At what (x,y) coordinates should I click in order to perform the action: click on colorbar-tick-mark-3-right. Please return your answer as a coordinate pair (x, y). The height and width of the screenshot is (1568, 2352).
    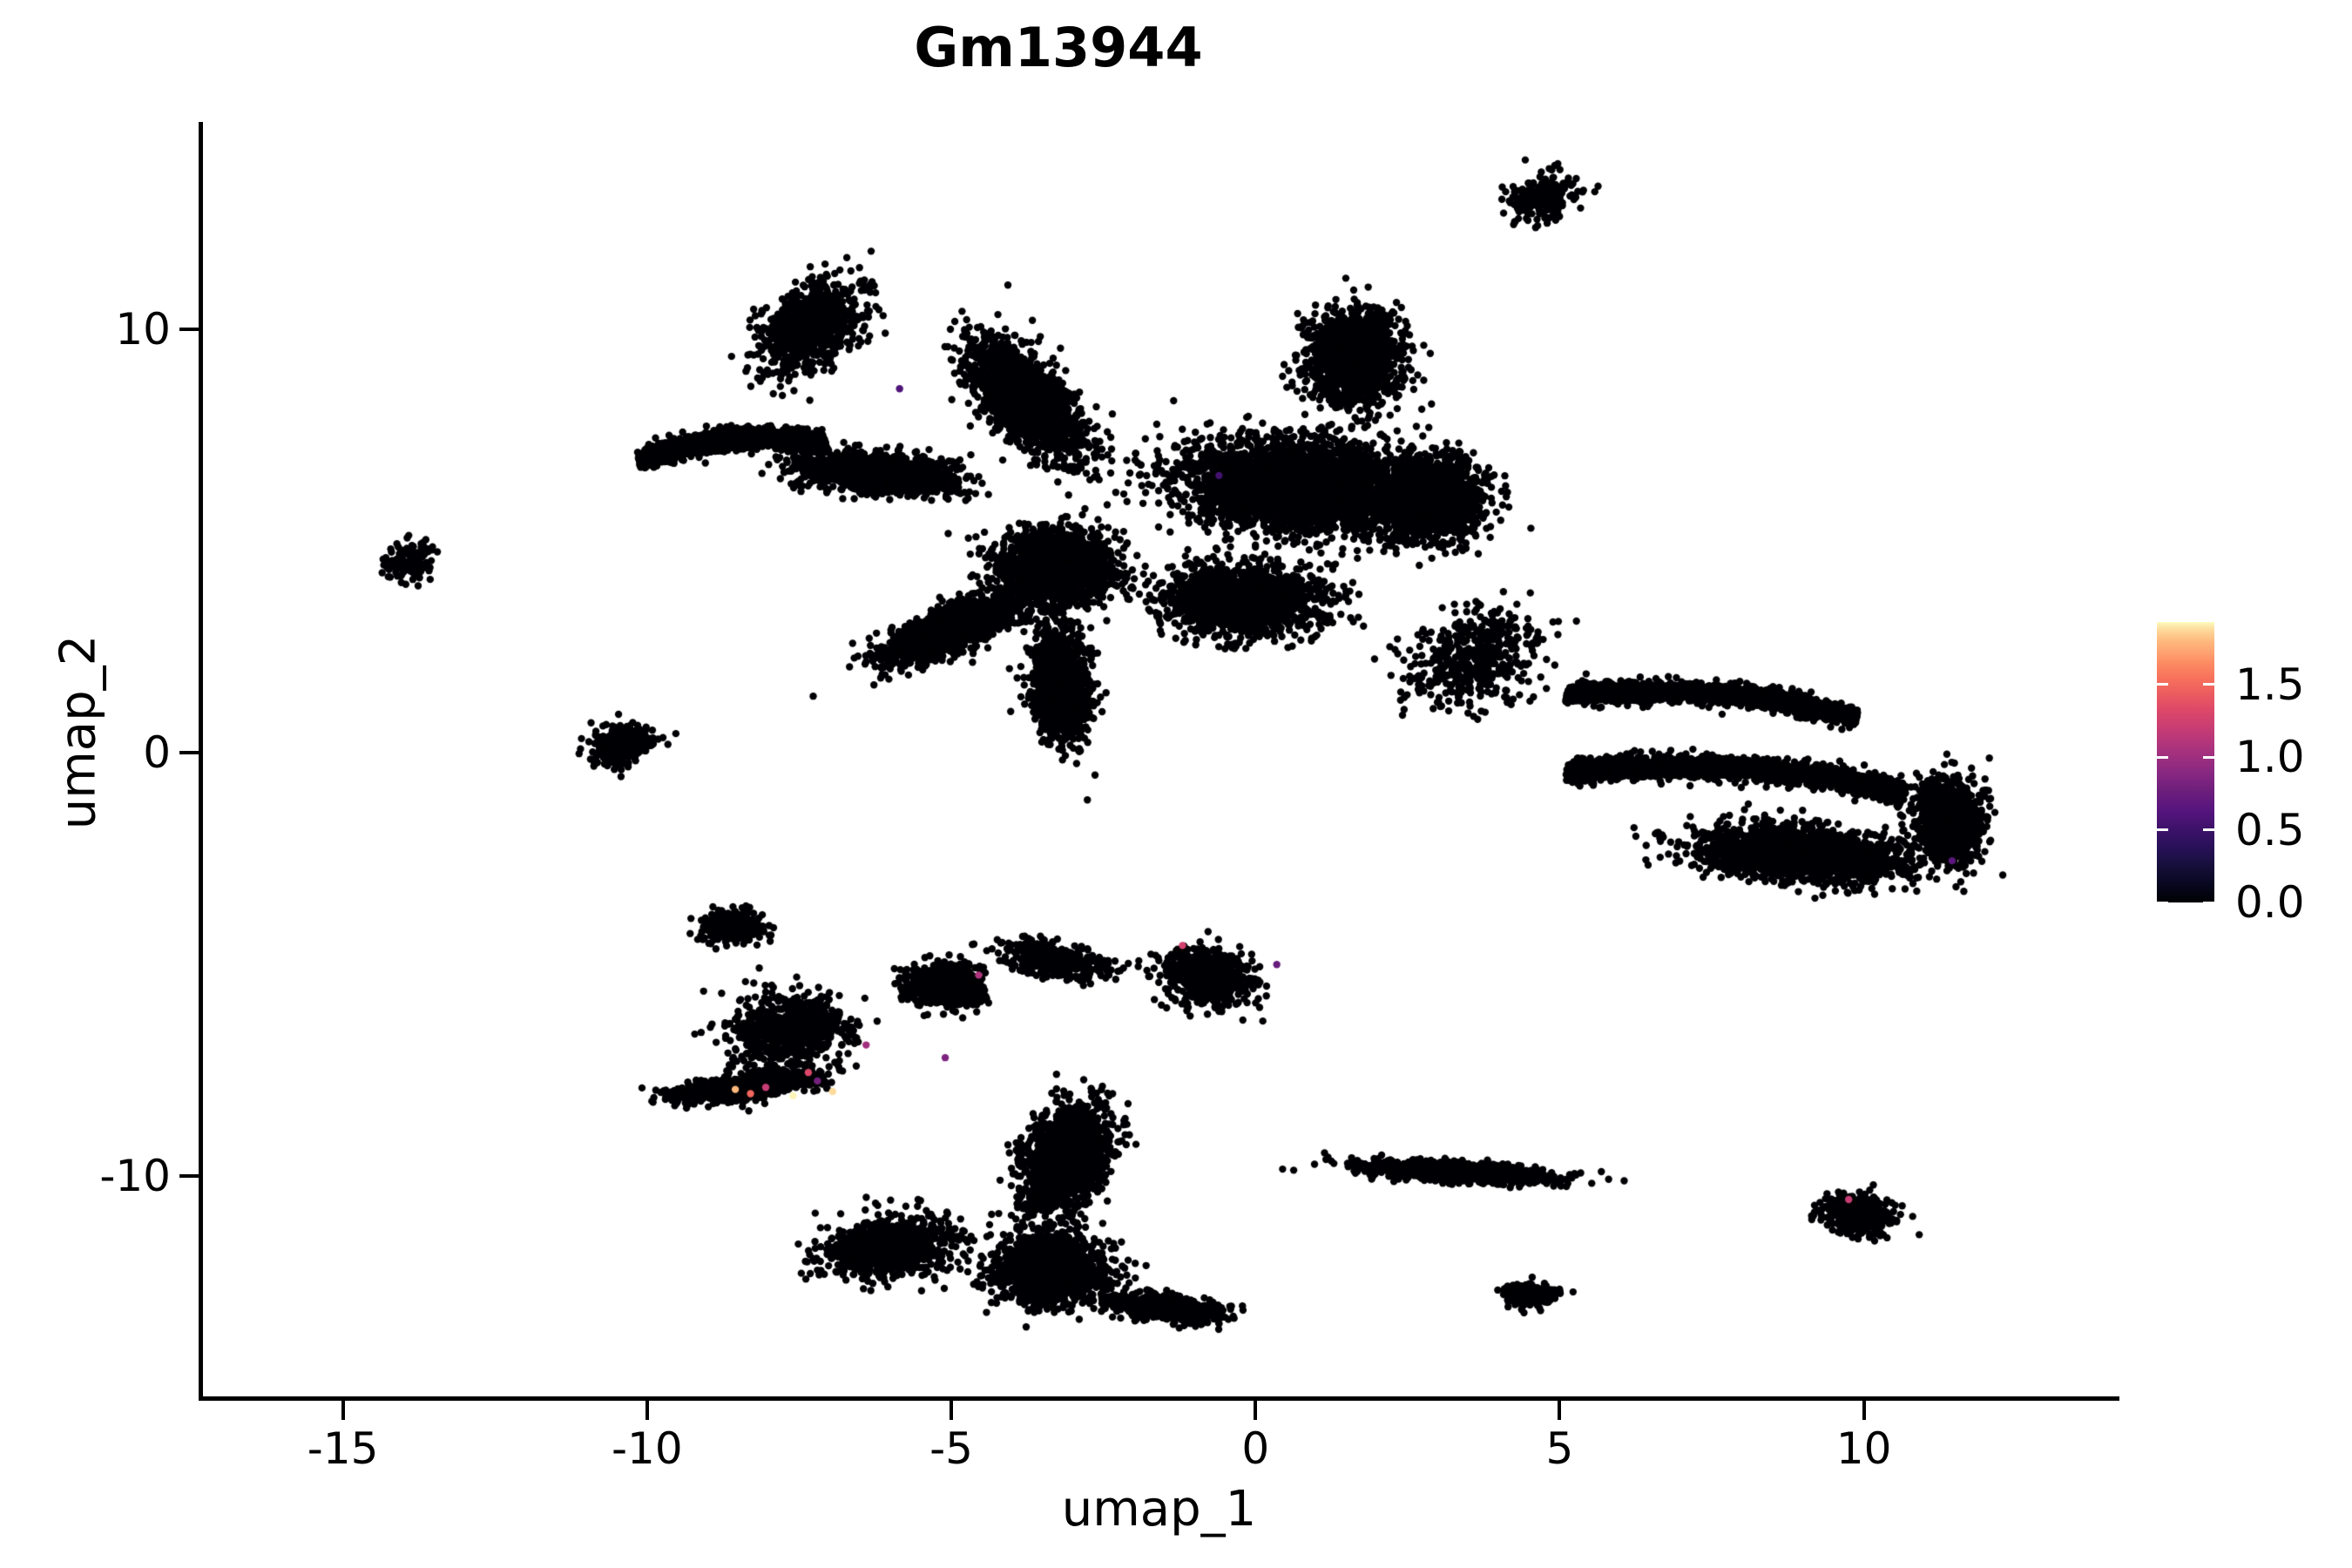
    Looking at the image, I should click on (2208, 684).